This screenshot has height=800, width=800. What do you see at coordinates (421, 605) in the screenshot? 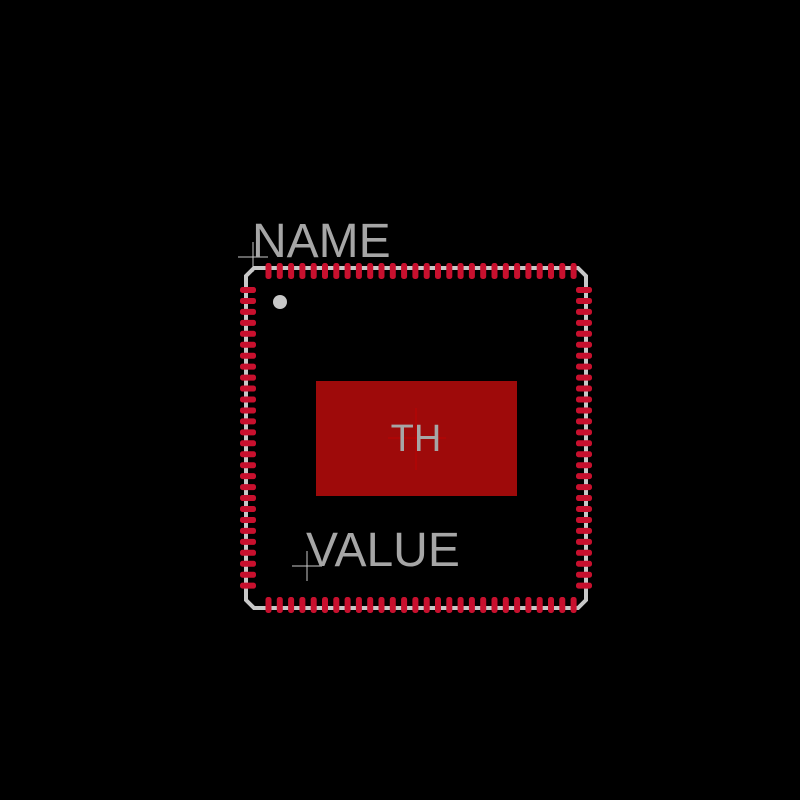
I see `pad-row-bottom` at bounding box center [421, 605].